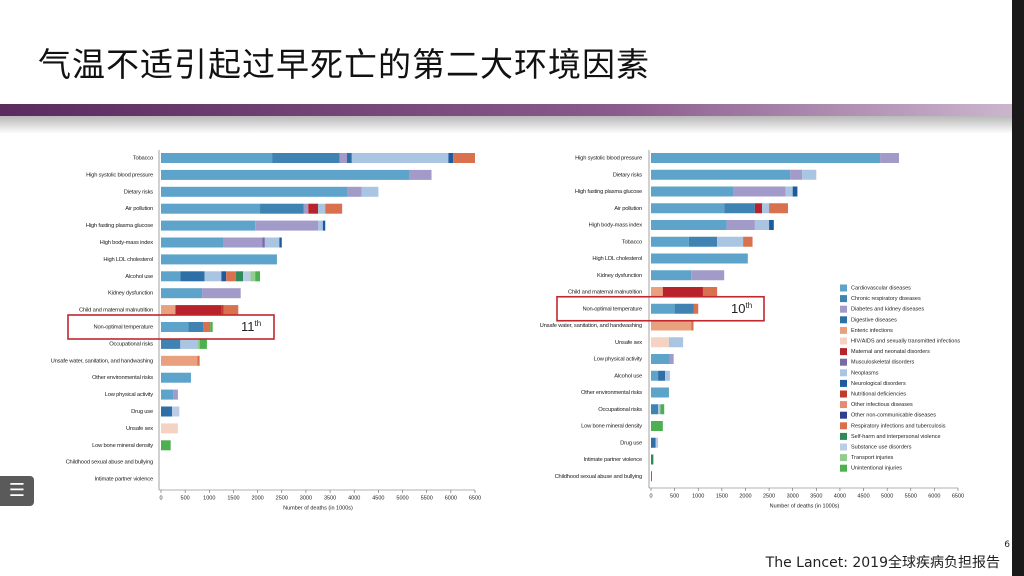  What do you see at coordinates (816, 496) in the screenshot?
I see `x-tick-label: 3500` at bounding box center [816, 496].